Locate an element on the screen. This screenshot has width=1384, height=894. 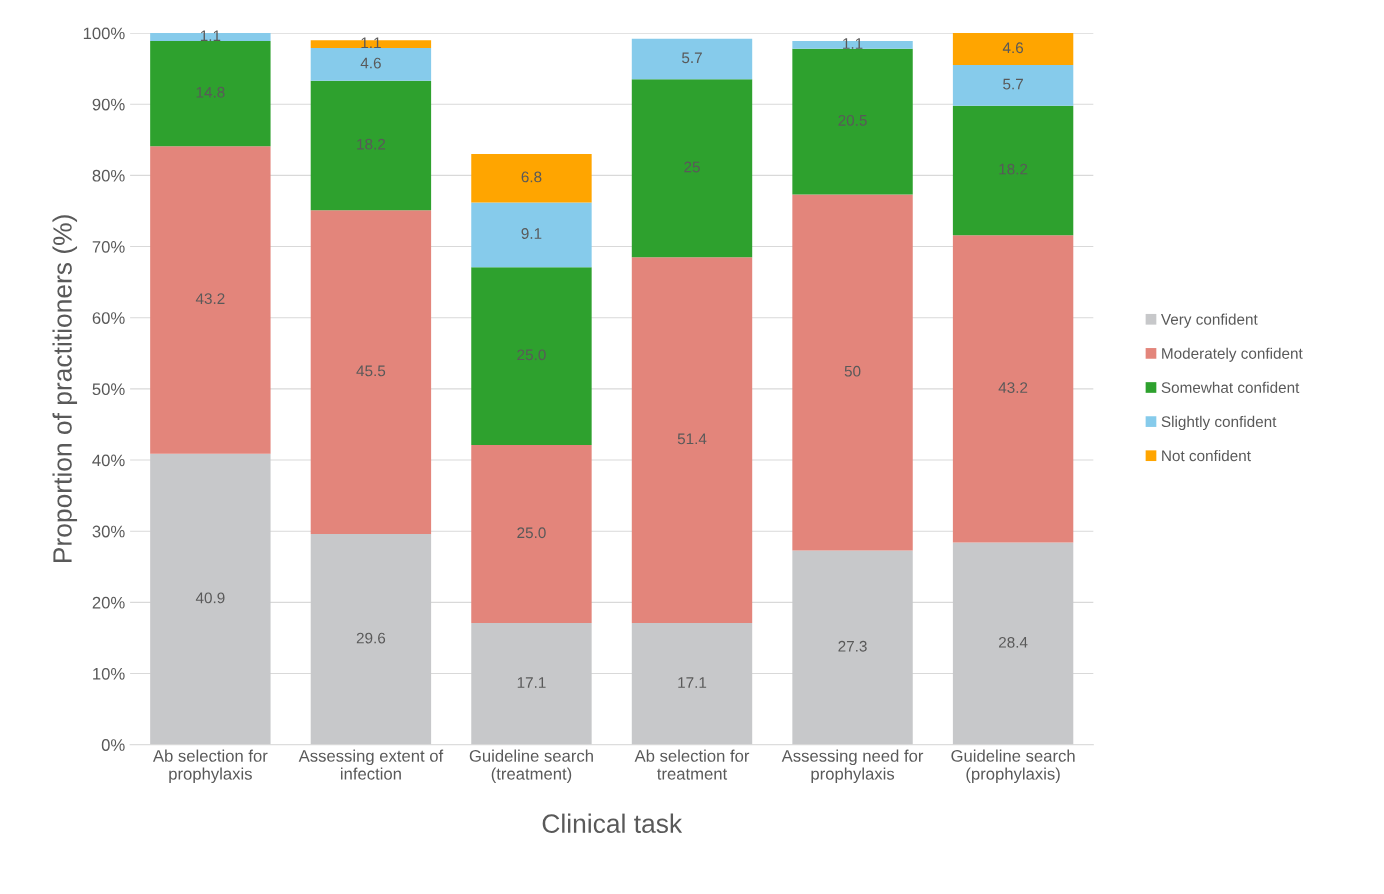
legend-label: Somewhat confident is located at coordinates (1230, 387).